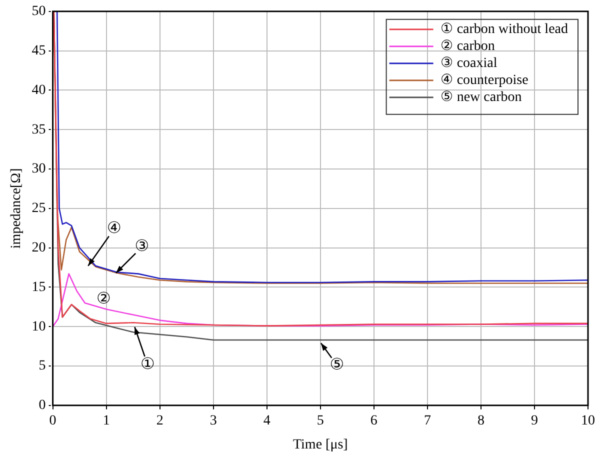 The width and height of the screenshot is (604, 459). I want to click on legend-label: ④ counterpoise, so click(484, 80).